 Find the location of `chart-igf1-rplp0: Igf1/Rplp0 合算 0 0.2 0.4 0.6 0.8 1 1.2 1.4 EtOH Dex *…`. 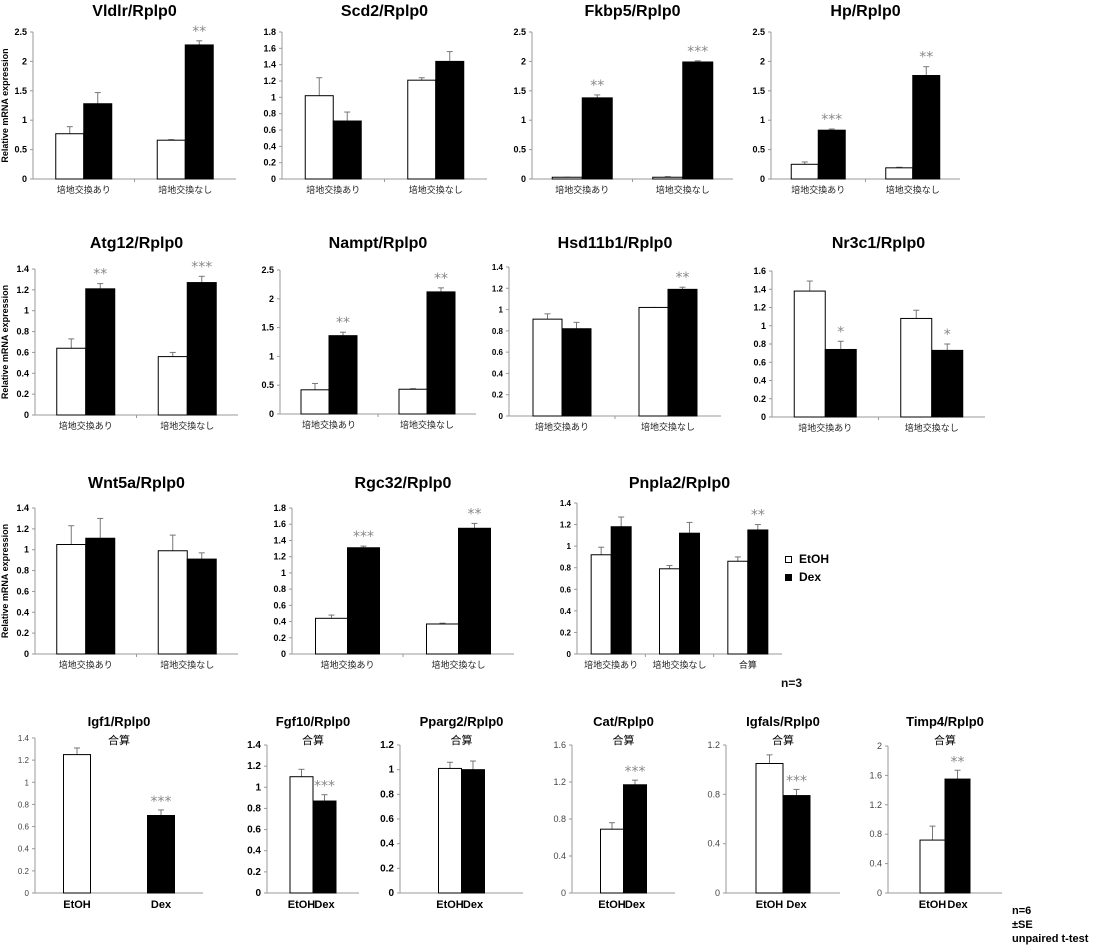

chart-igf1-rplp0: Igf1/Rplp0 合算 0 0.2 0.4 0.6 0.8 1 1.2 1.4 EtOH Dex *… is located at coordinates (110, 812).